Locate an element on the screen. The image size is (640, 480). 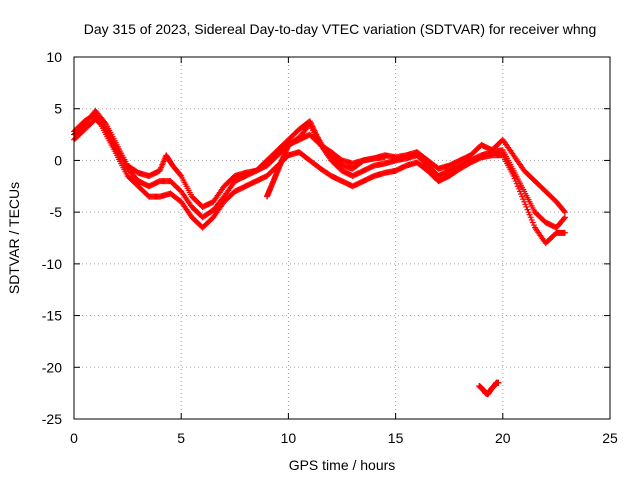
x-tick-label: 15 is located at coordinates (396, 438).